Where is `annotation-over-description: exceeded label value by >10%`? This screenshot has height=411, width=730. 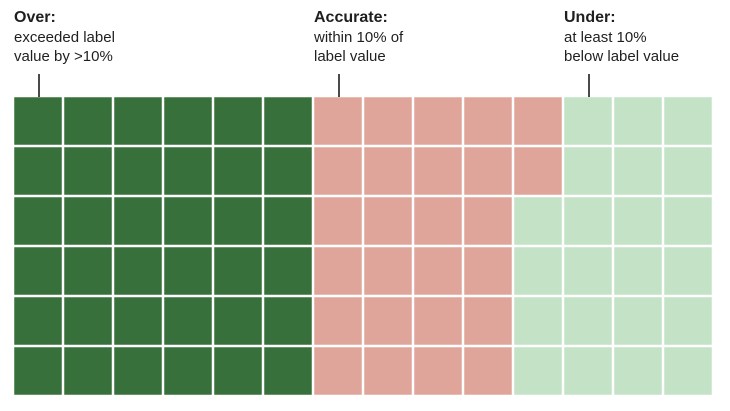
annotation-over-description: exceeded label value by >10% is located at coordinates (64, 47).